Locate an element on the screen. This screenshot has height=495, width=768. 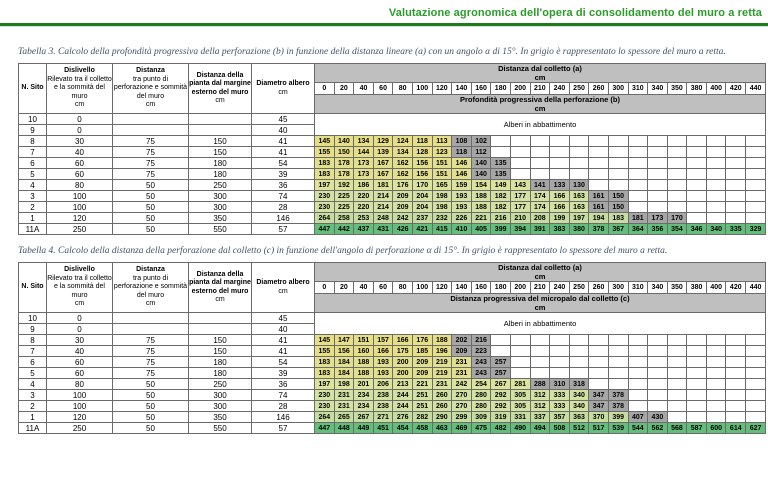
data-cell: 364 is located at coordinates (638, 229).